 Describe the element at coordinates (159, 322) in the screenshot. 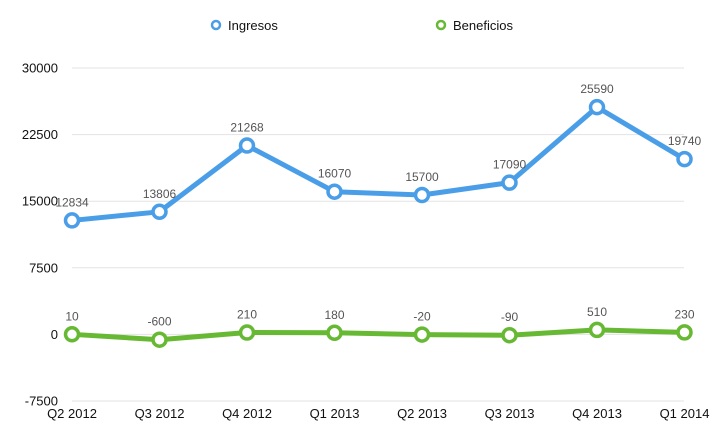

I see `data-label: -600` at that location.